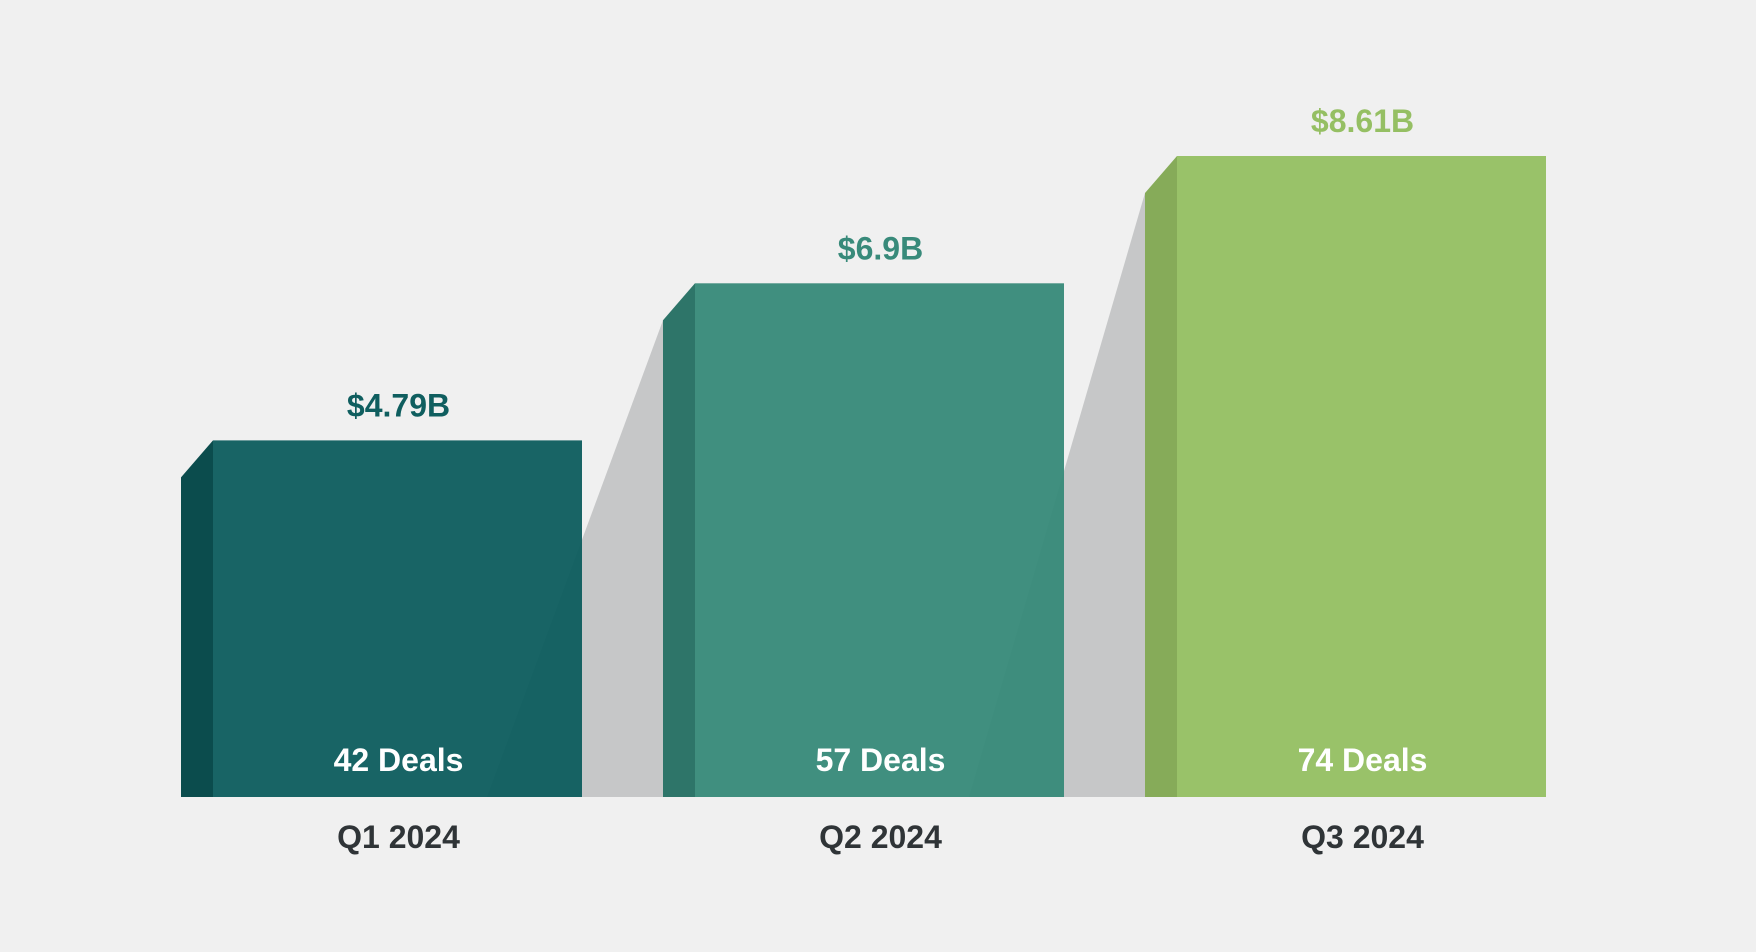 The width and height of the screenshot is (1756, 952). What do you see at coordinates (1362, 121) in the screenshot?
I see `value-label: $8.61B` at bounding box center [1362, 121].